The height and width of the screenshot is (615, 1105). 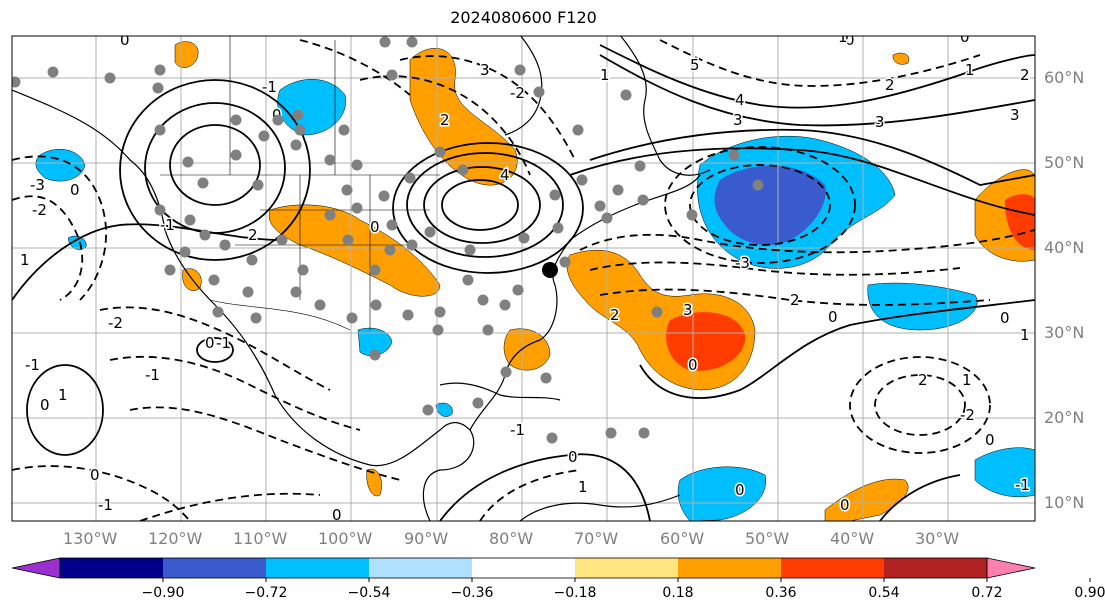 I want to click on colorbar-tick-label: −0.54, so click(x=369, y=593).